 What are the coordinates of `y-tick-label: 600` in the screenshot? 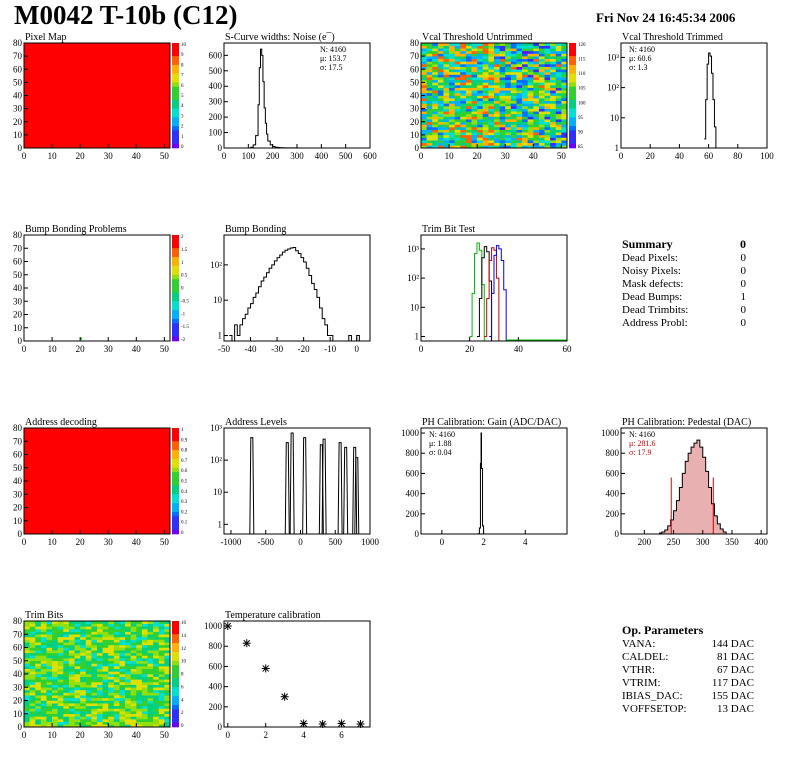 It's located at (216, 666).